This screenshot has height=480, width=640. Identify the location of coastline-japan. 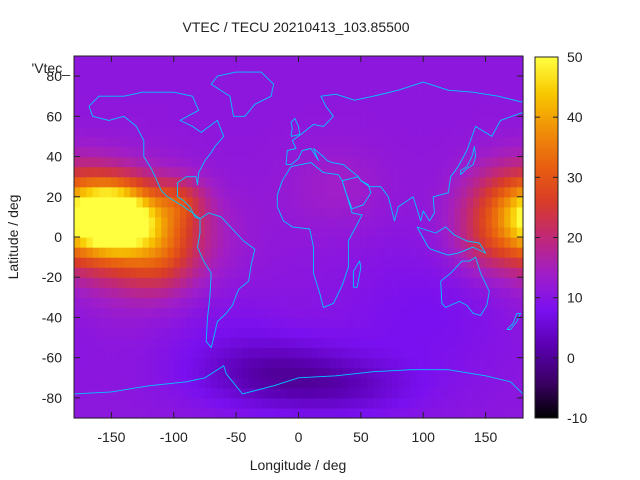
(468, 161).